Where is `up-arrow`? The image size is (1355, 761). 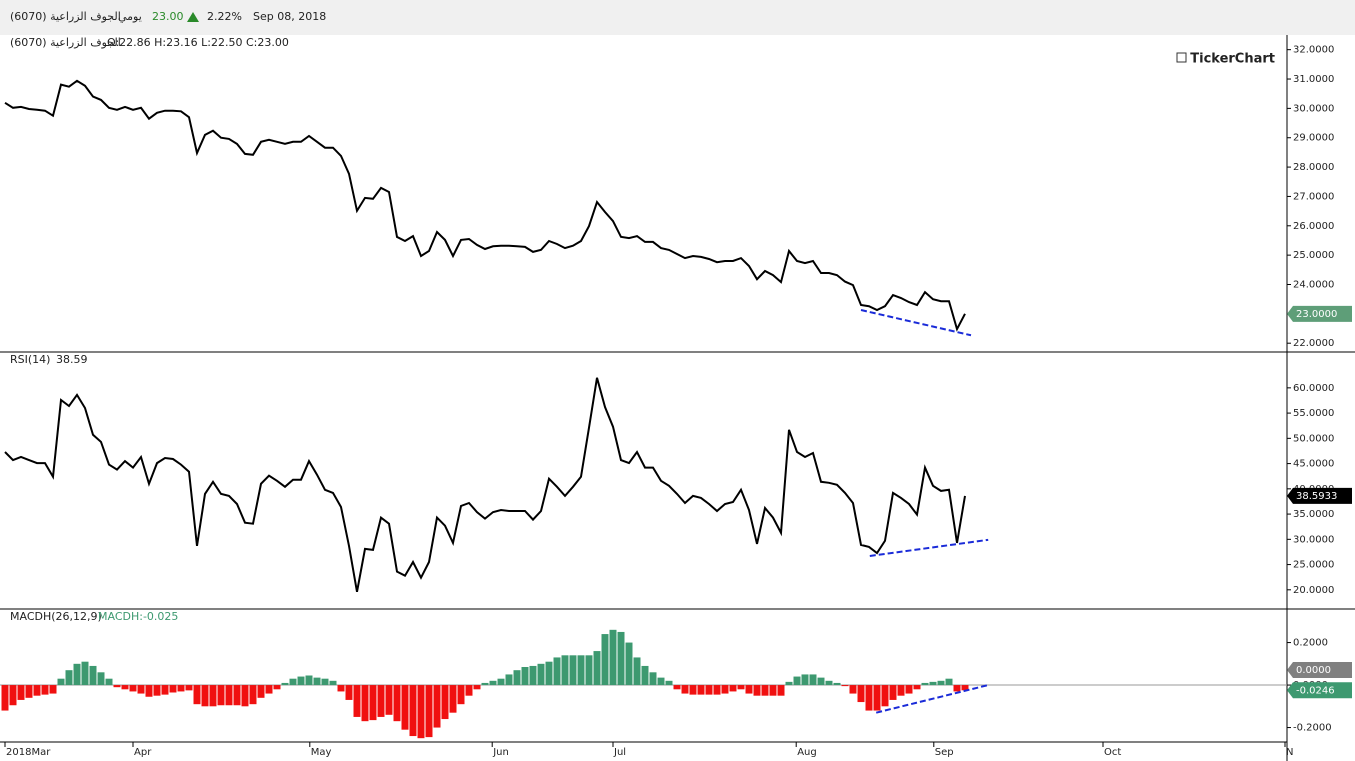
up-arrow is located at coordinates (193, 17).